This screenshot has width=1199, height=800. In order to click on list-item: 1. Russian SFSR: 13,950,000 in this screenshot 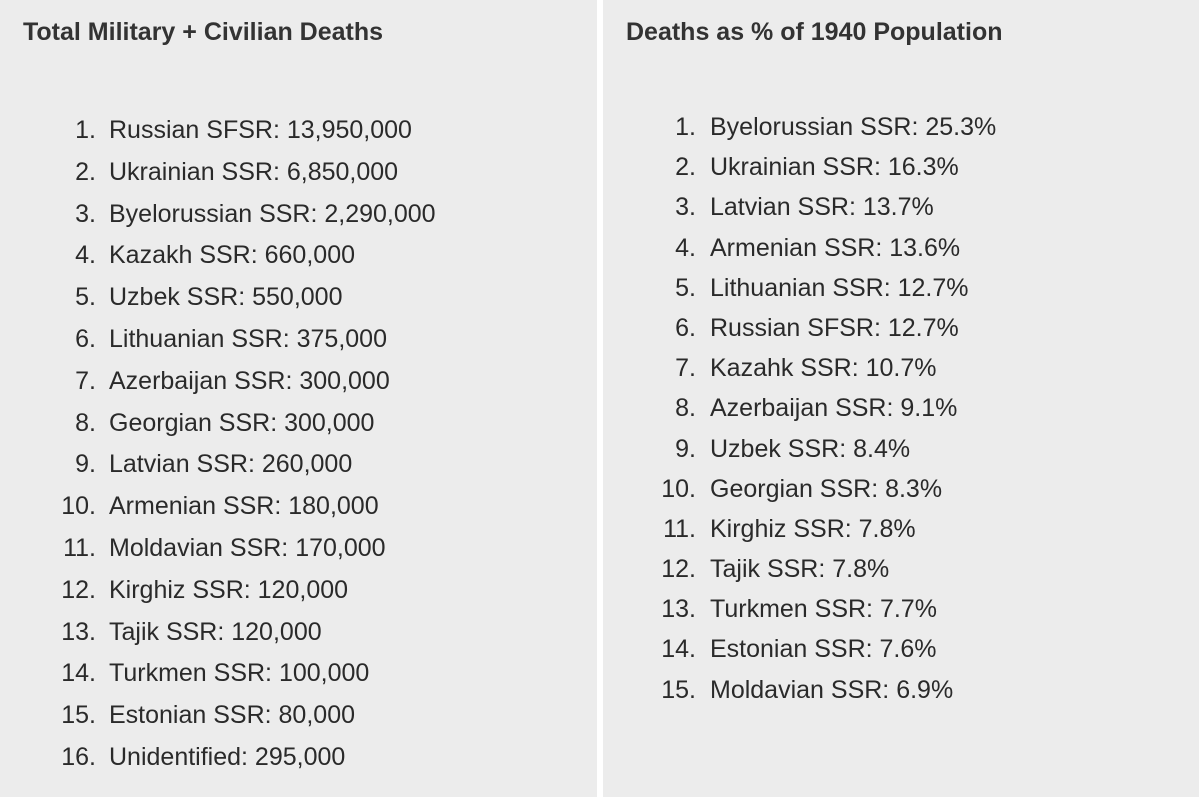, I will do `click(298, 135)`.